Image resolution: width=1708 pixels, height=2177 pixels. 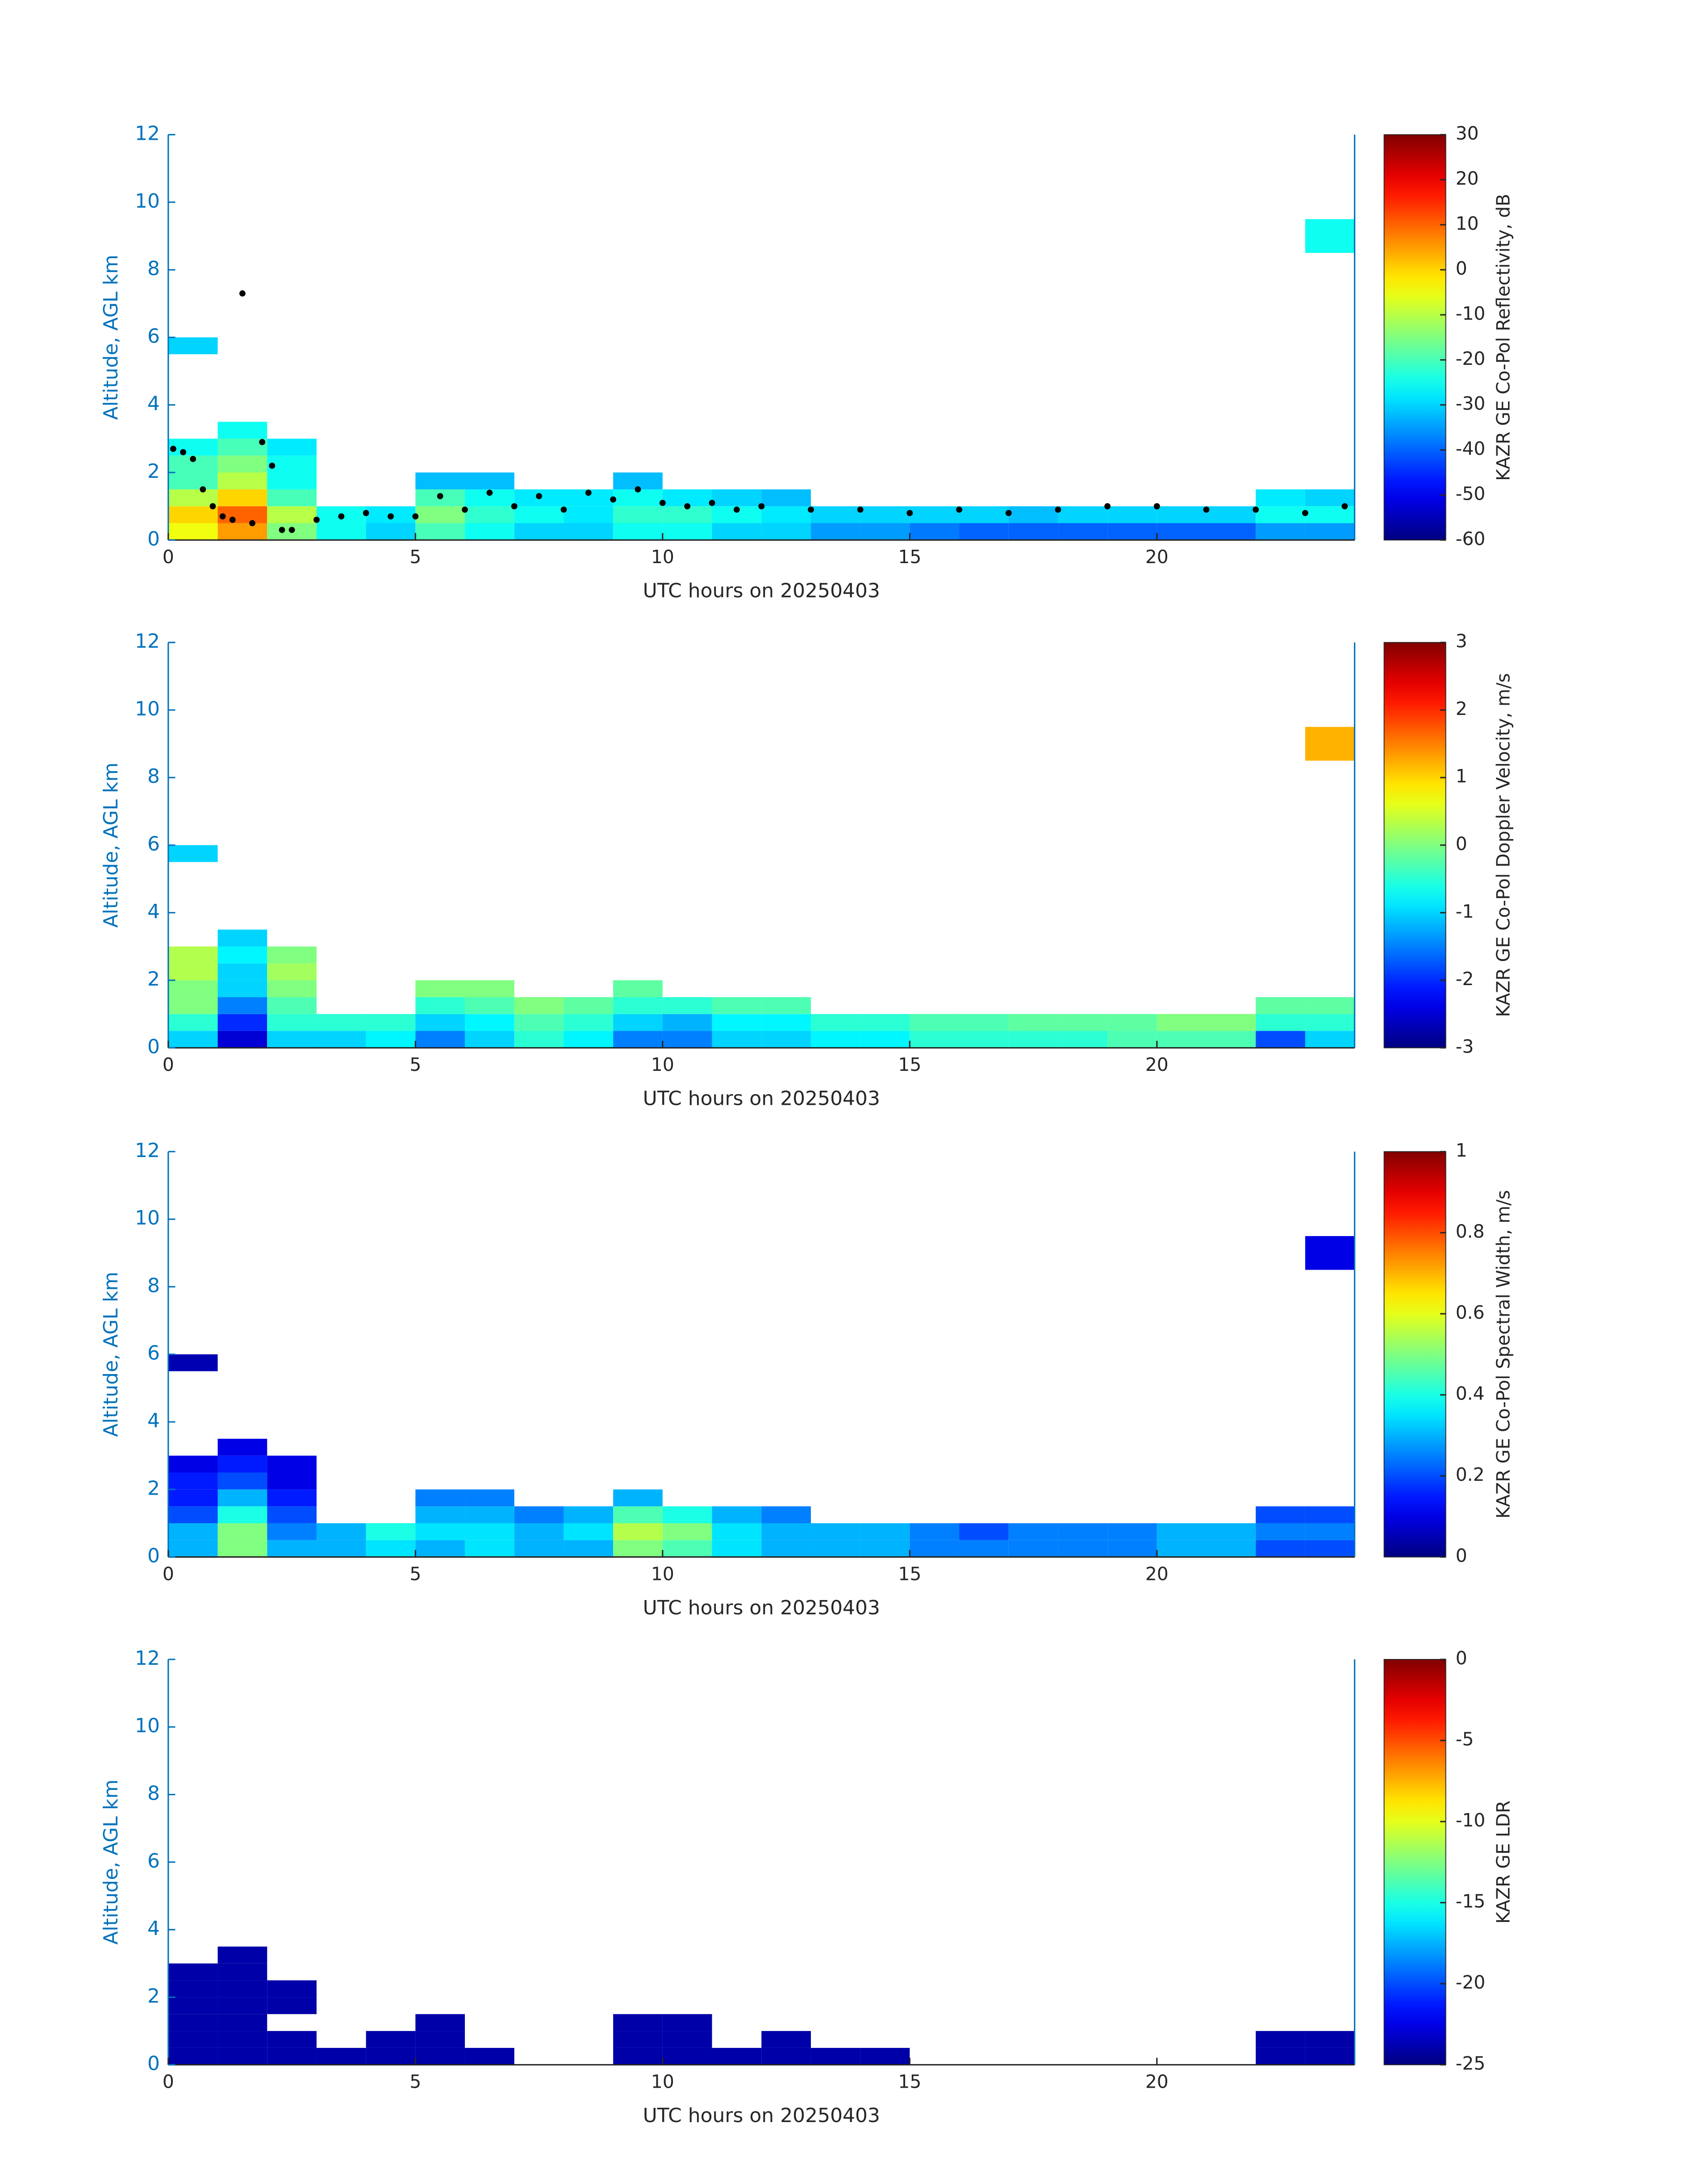 I want to click on x-tick-label: 5, so click(x=415, y=1064).